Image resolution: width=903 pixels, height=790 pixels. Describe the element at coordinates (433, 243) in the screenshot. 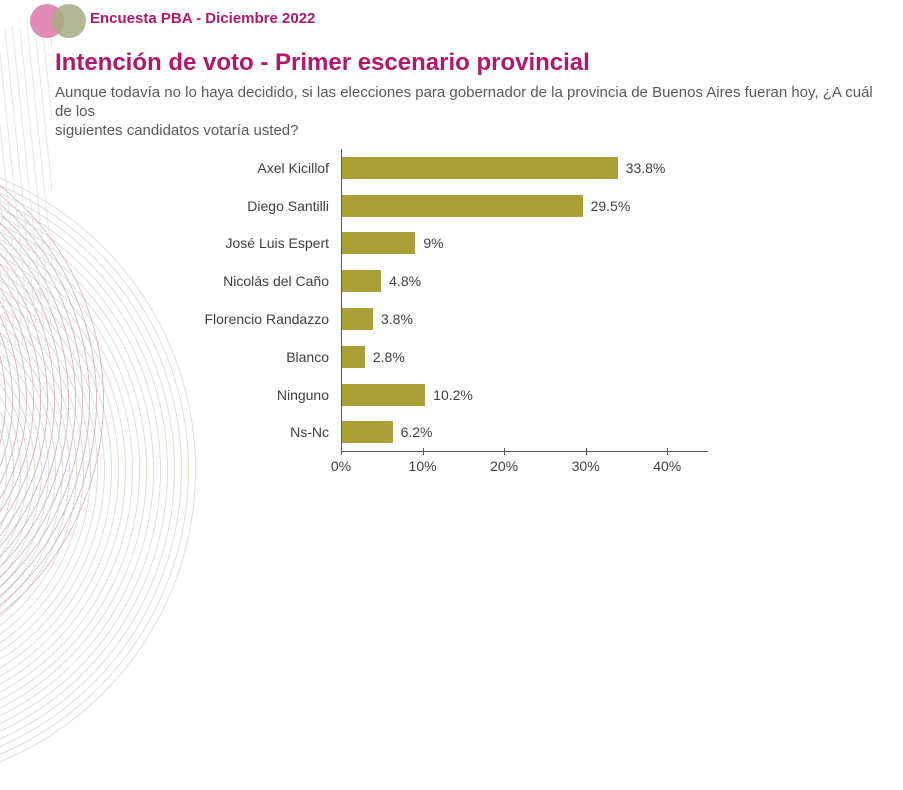

I see `bar-value-label: 9%` at that location.